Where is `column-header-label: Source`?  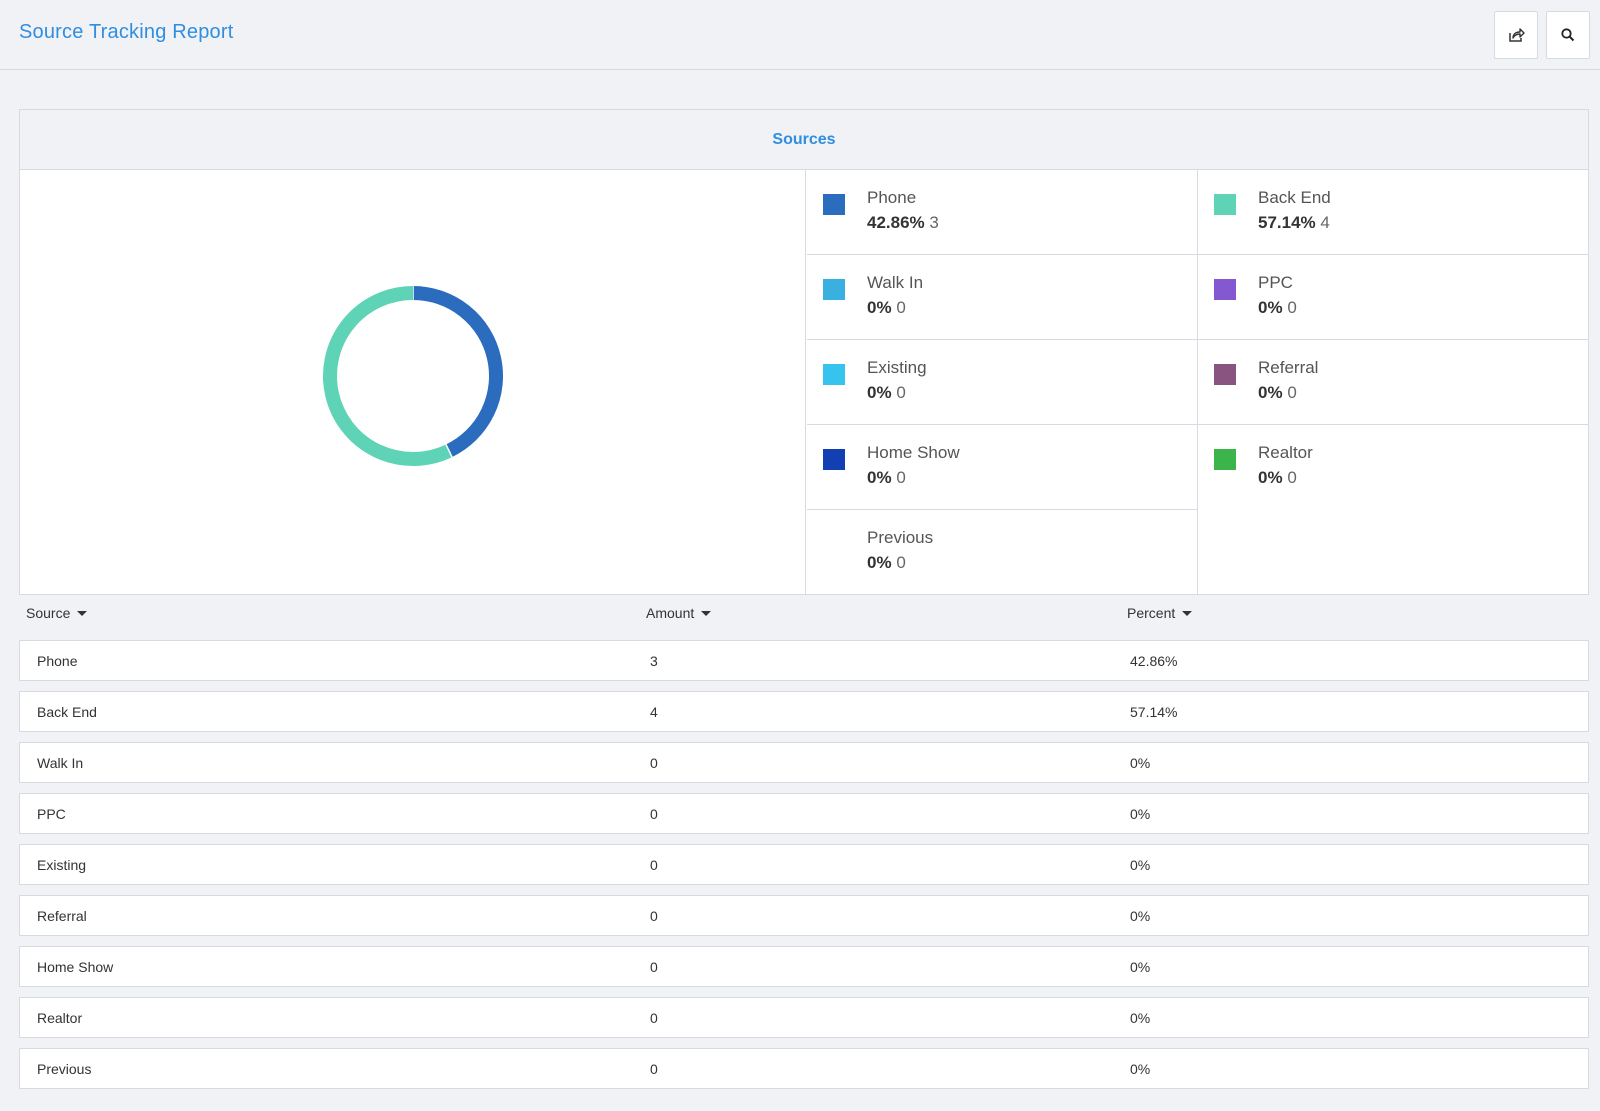
column-header-label: Source is located at coordinates (48, 613).